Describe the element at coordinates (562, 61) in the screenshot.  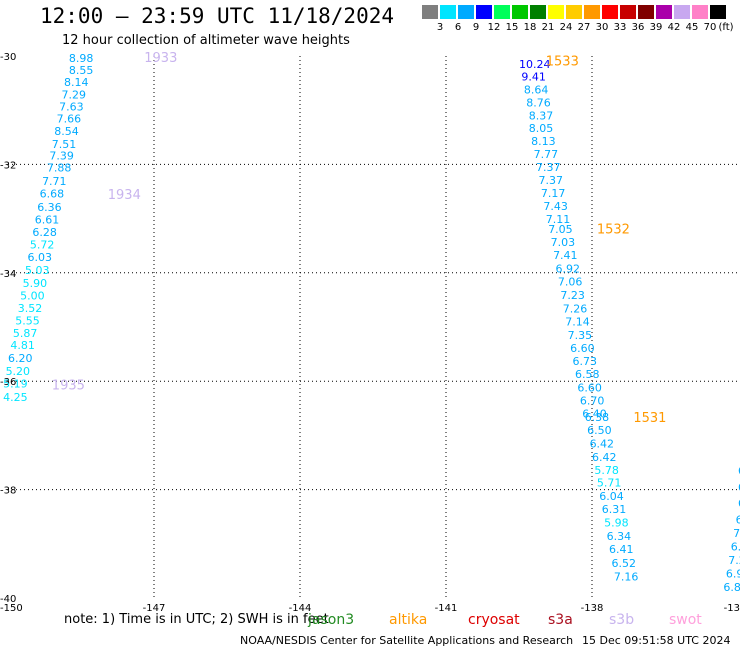
I see `time-label: 1533` at that location.